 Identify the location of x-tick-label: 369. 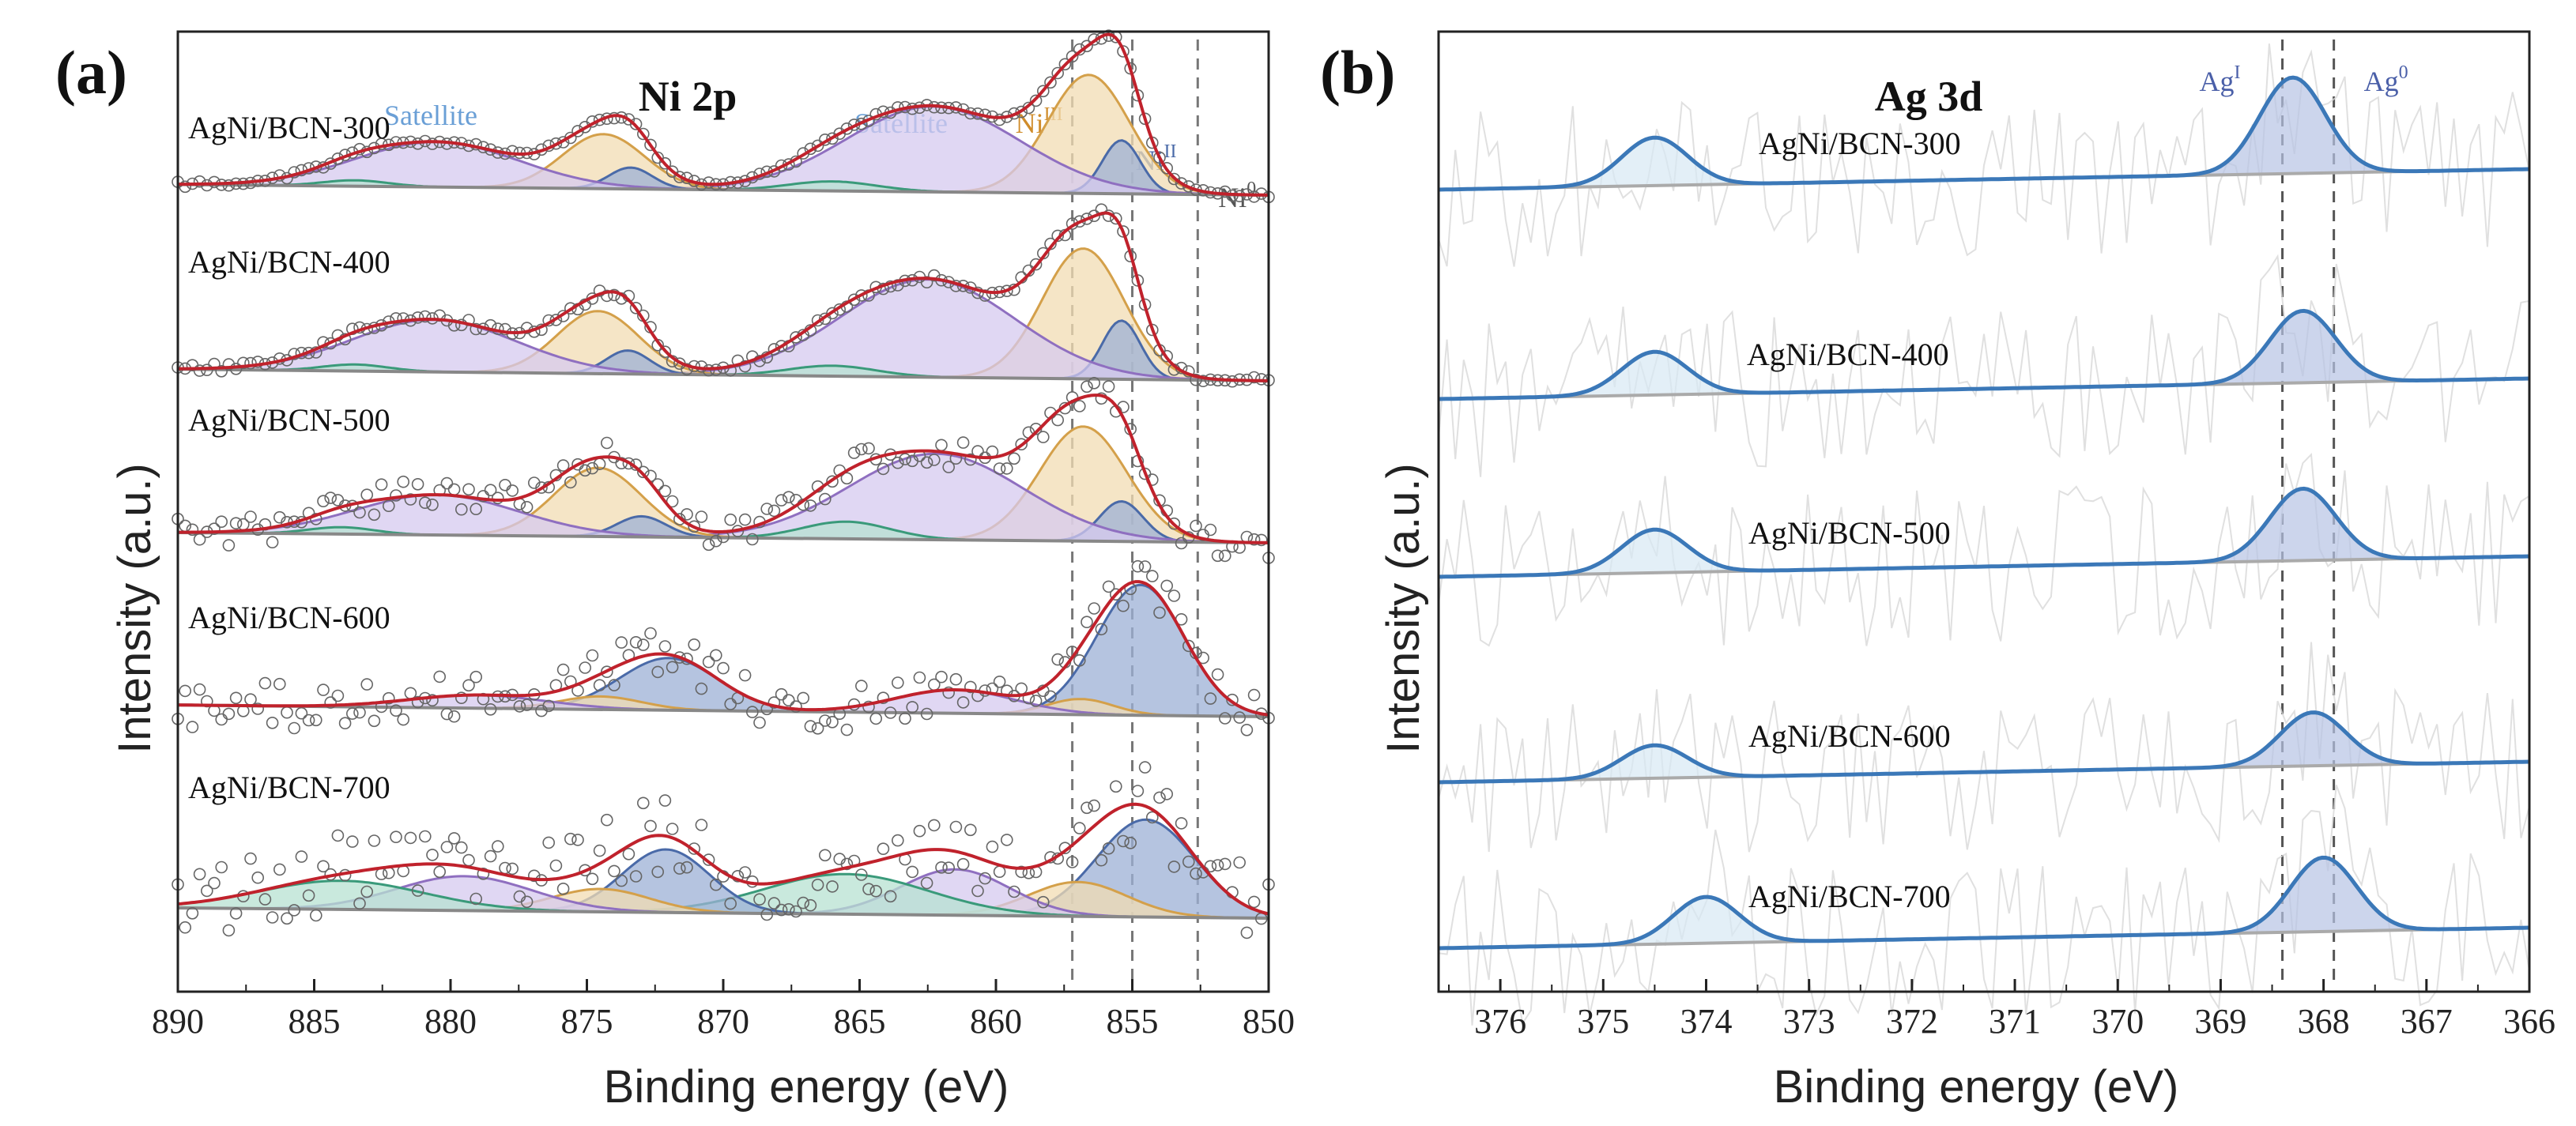
(2220, 1021).